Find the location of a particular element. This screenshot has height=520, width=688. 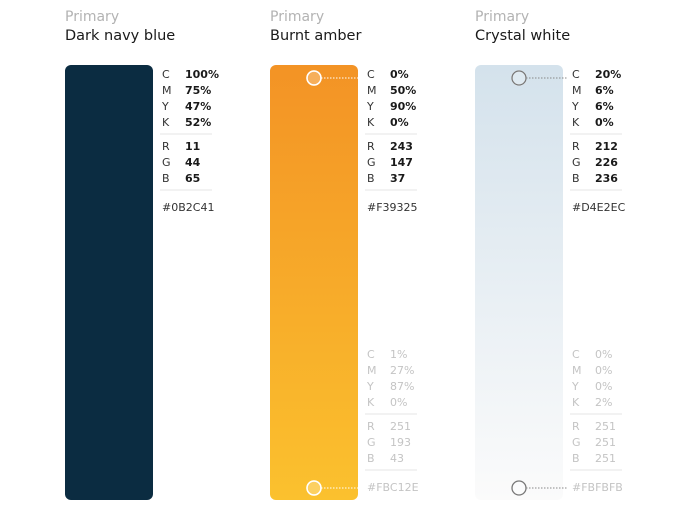

color-name: Dark navy blue is located at coordinates (120, 36).